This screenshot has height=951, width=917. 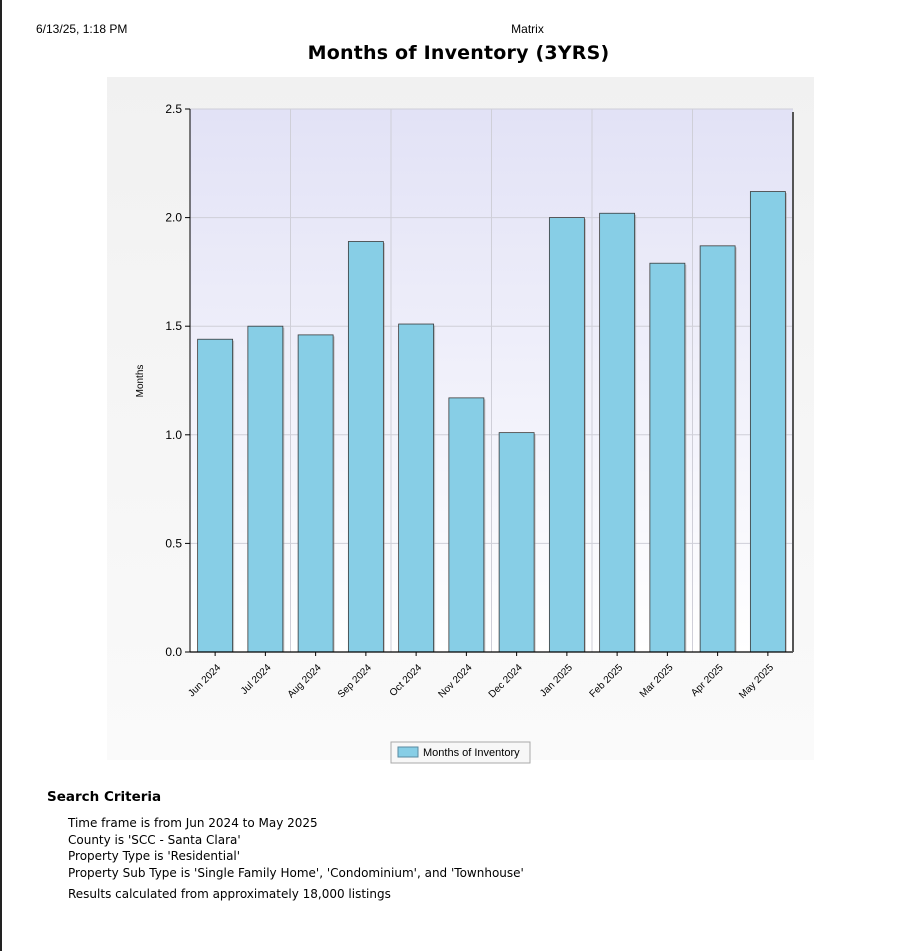 What do you see at coordinates (527, 29) in the screenshot?
I see `app-name: Matrix` at bounding box center [527, 29].